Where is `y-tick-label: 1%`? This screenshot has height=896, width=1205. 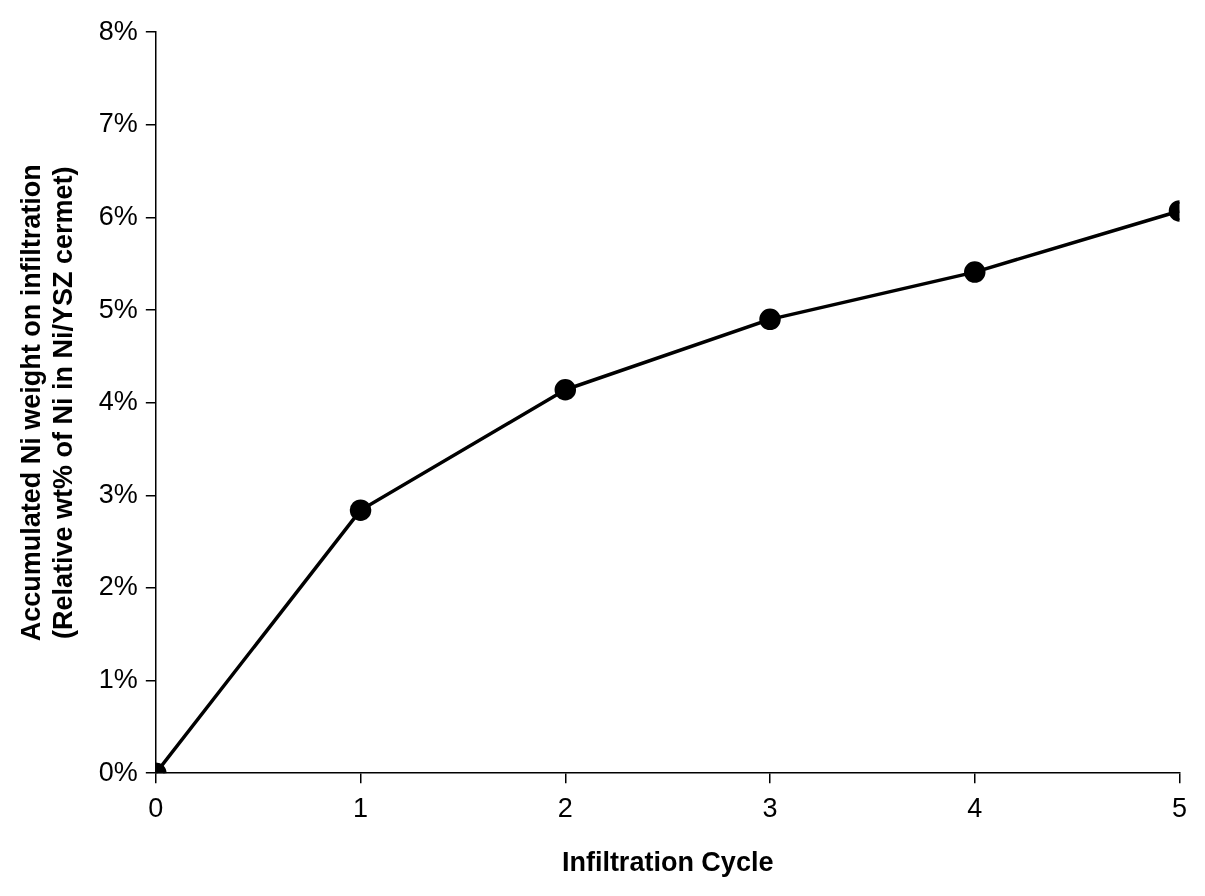 y-tick-label: 1% is located at coordinates (118, 679).